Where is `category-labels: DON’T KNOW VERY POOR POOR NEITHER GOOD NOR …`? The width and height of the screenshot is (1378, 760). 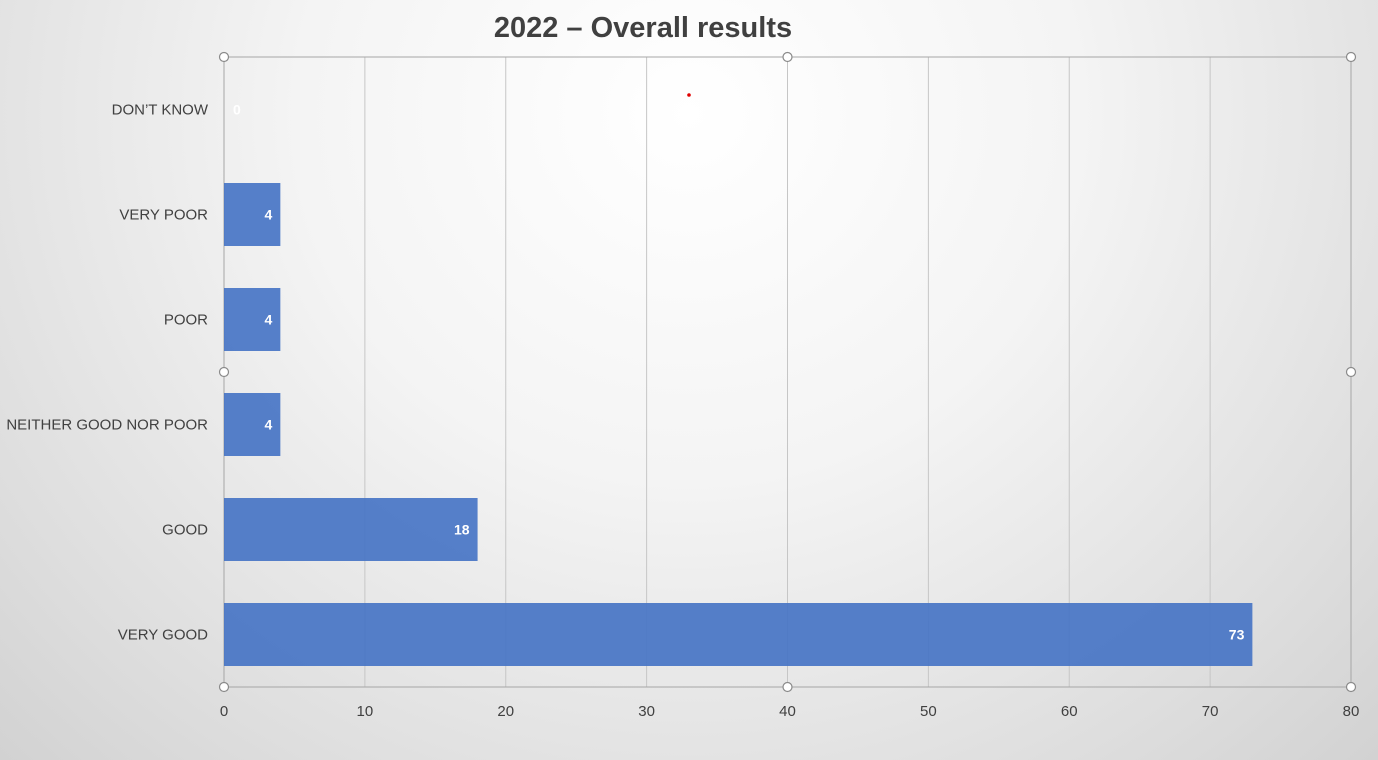 category-labels: DON’T KNOW VERY POOR POOR NEITHER GOOD NOR … is located at coordinates (107, 373).